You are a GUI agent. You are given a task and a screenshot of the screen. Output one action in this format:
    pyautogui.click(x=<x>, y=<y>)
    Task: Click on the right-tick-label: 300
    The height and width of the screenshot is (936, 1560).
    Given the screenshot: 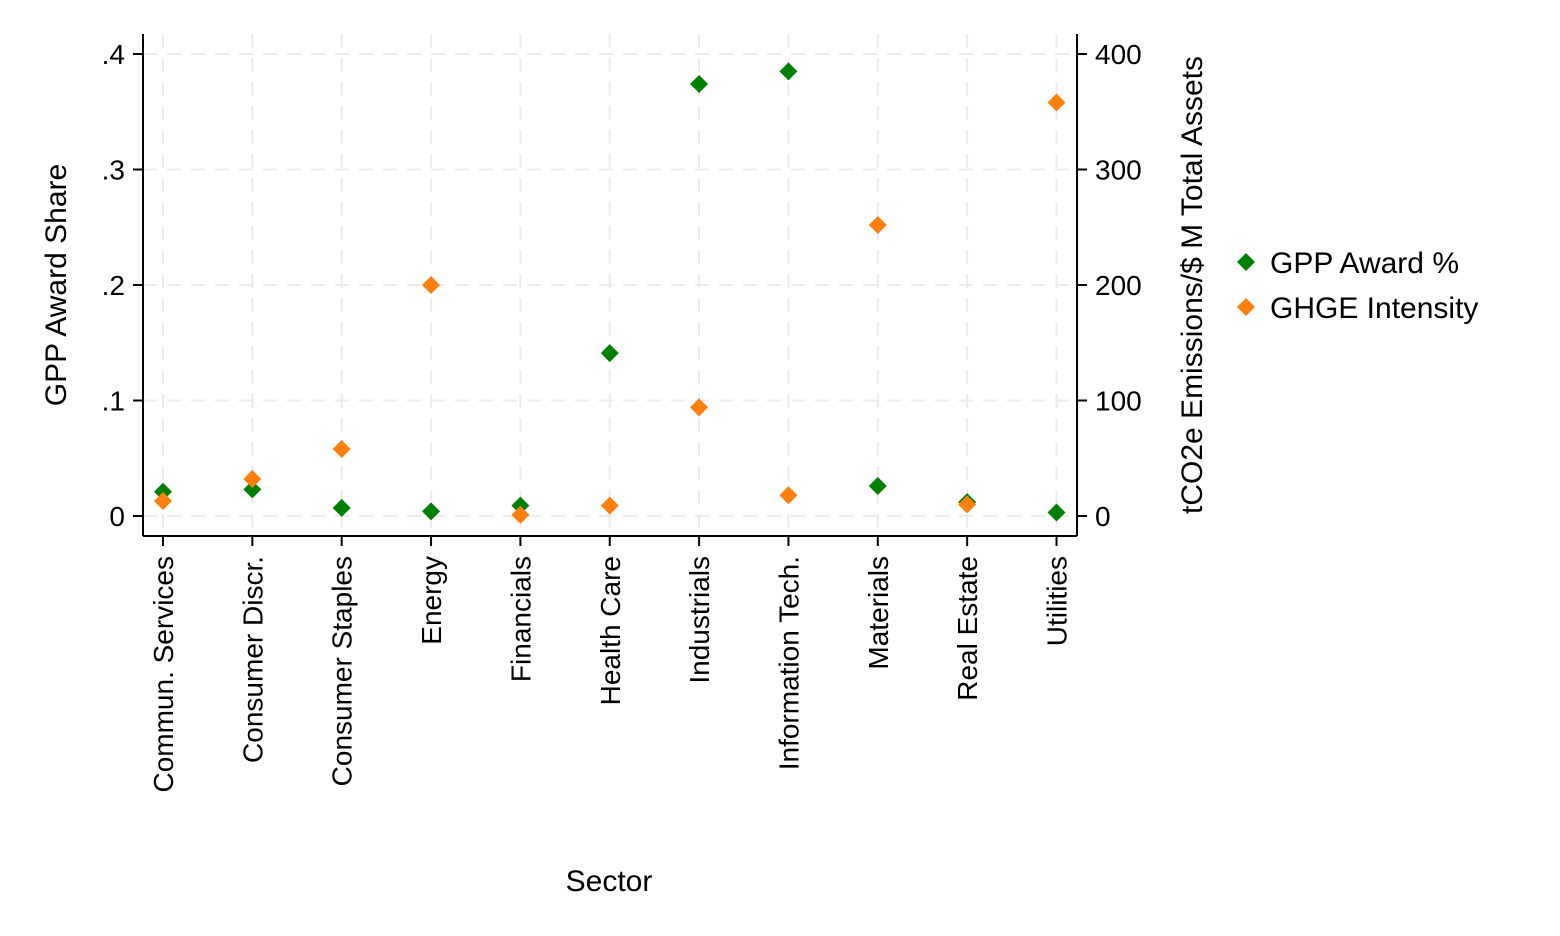 What is the action you would take?
    pyautogui.click(x=1118, y=170)
    